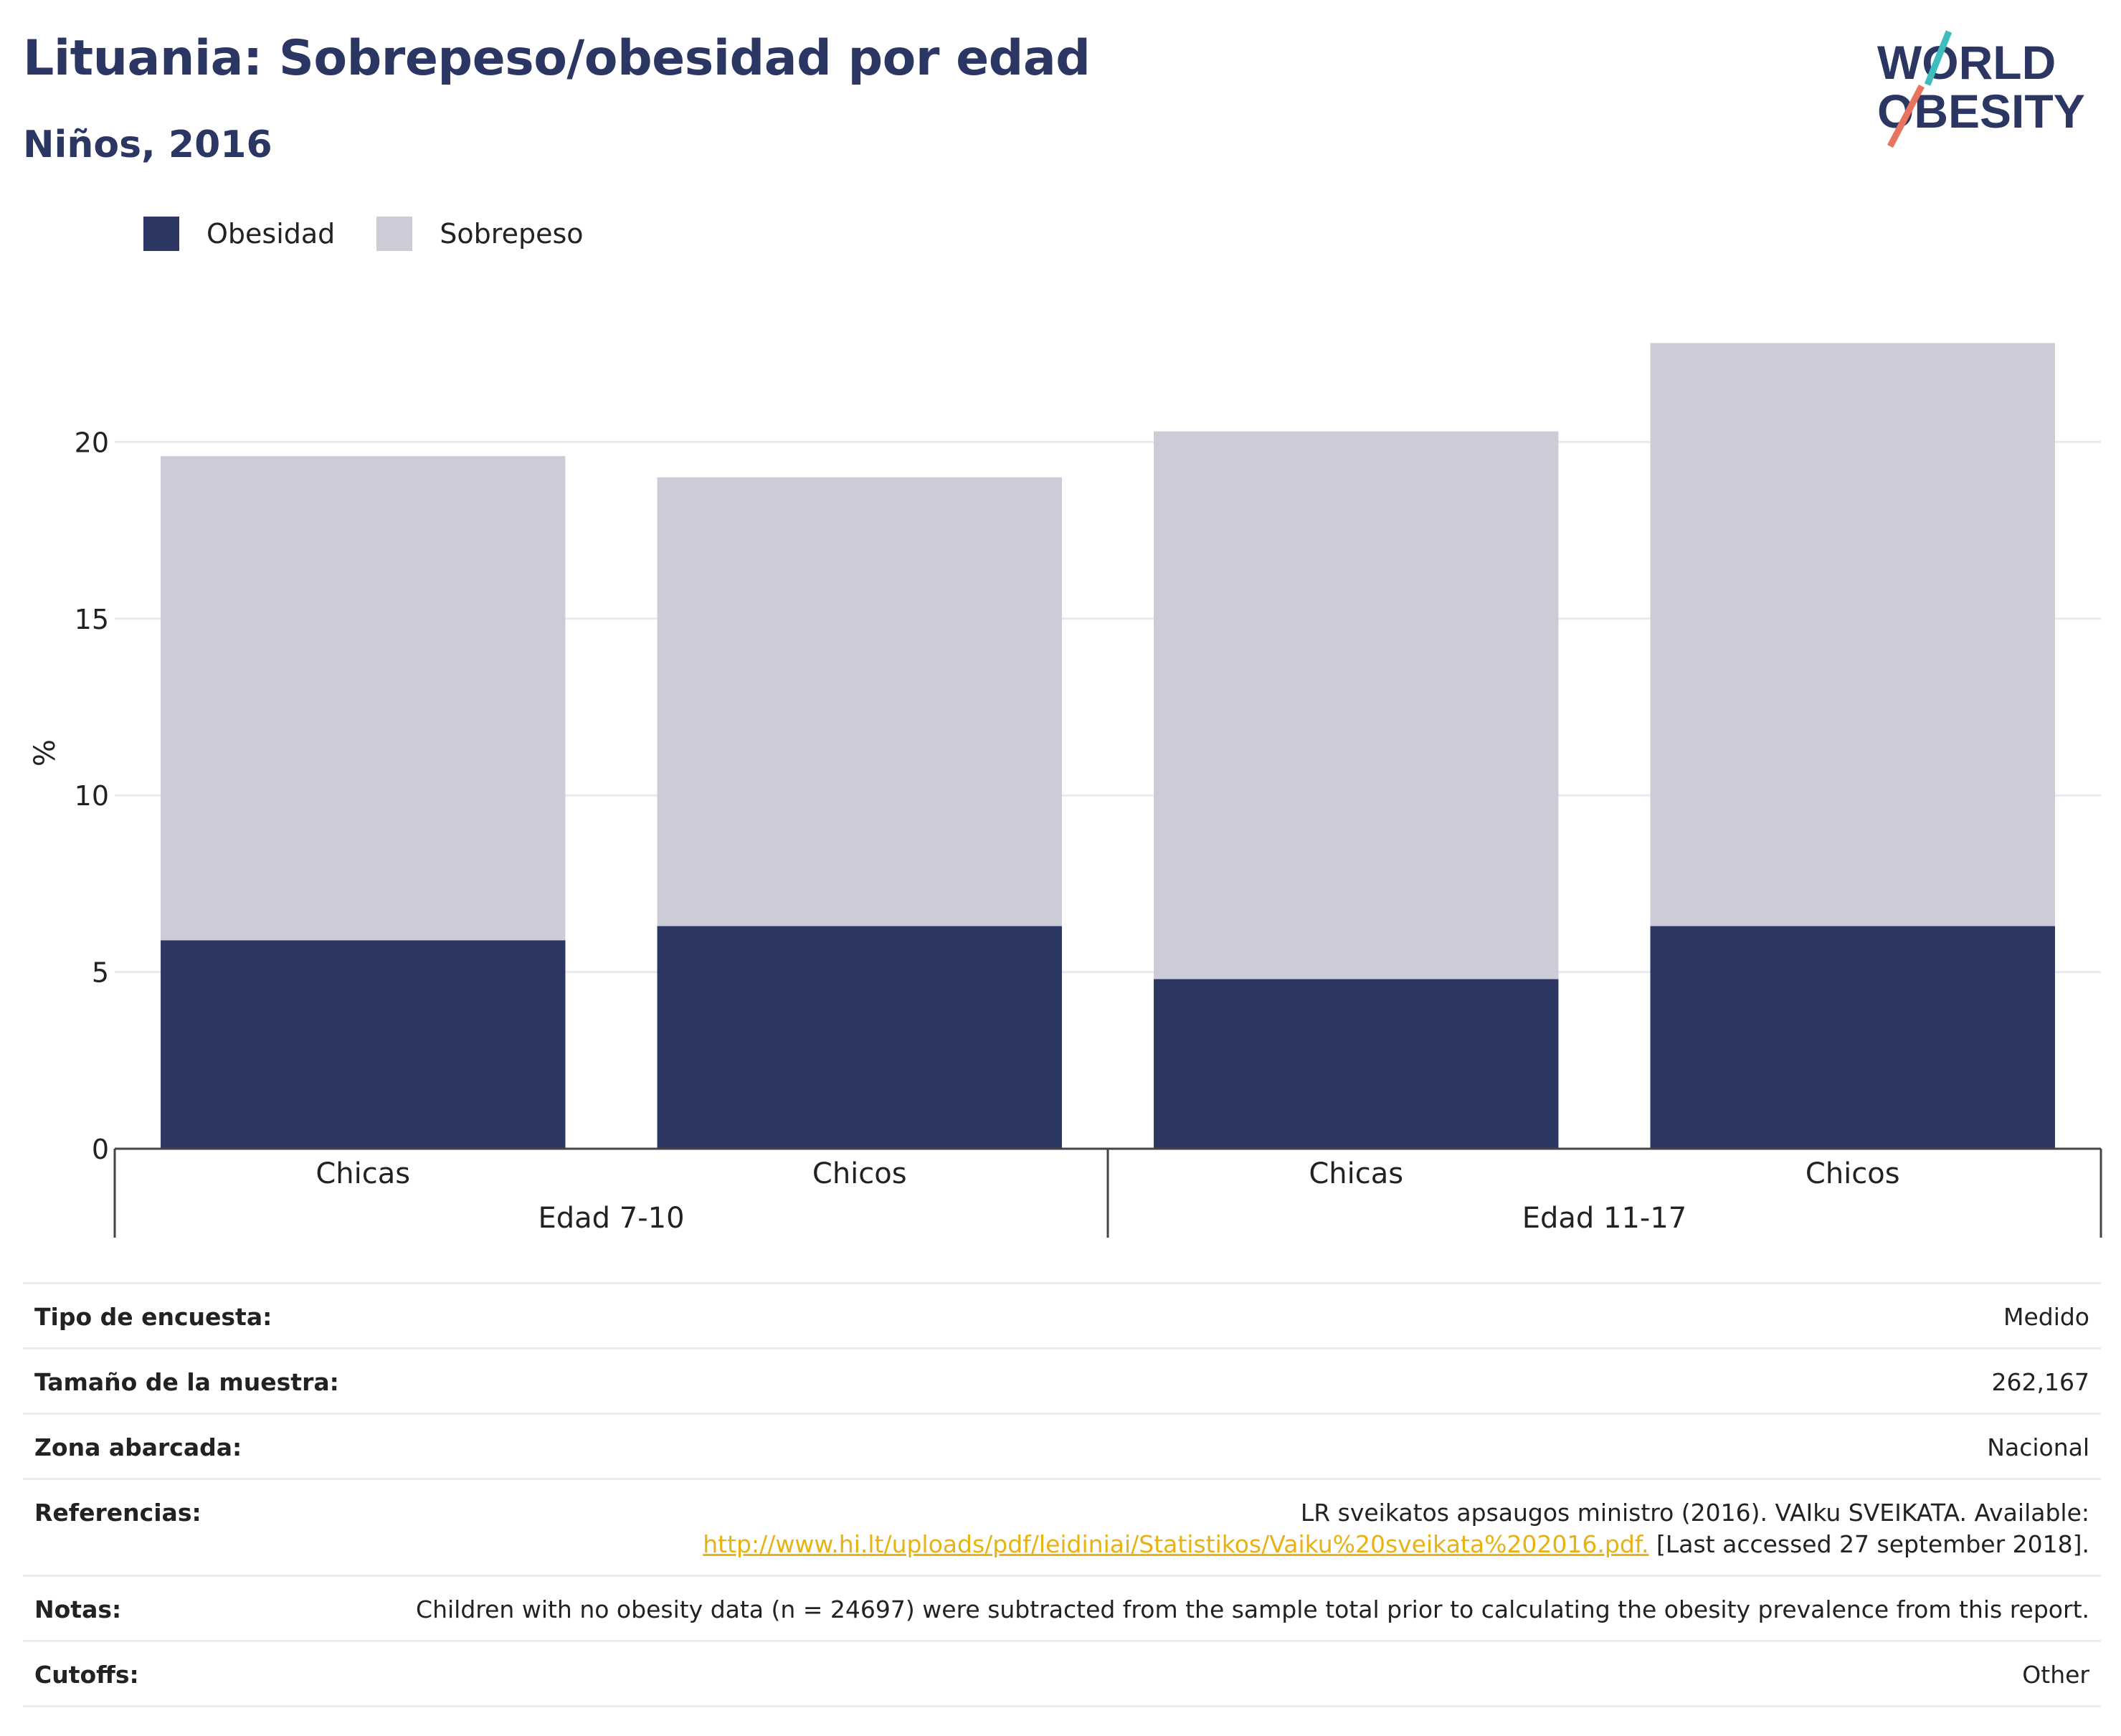 The height and width of the screenshot is (1736, 2121). I want to click on group-label: Edad 11-17, so click(1604, 1218).